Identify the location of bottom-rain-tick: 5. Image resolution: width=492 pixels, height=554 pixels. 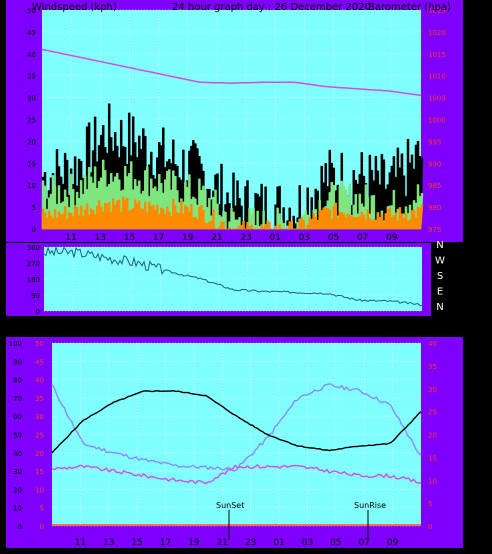
(42, 509).